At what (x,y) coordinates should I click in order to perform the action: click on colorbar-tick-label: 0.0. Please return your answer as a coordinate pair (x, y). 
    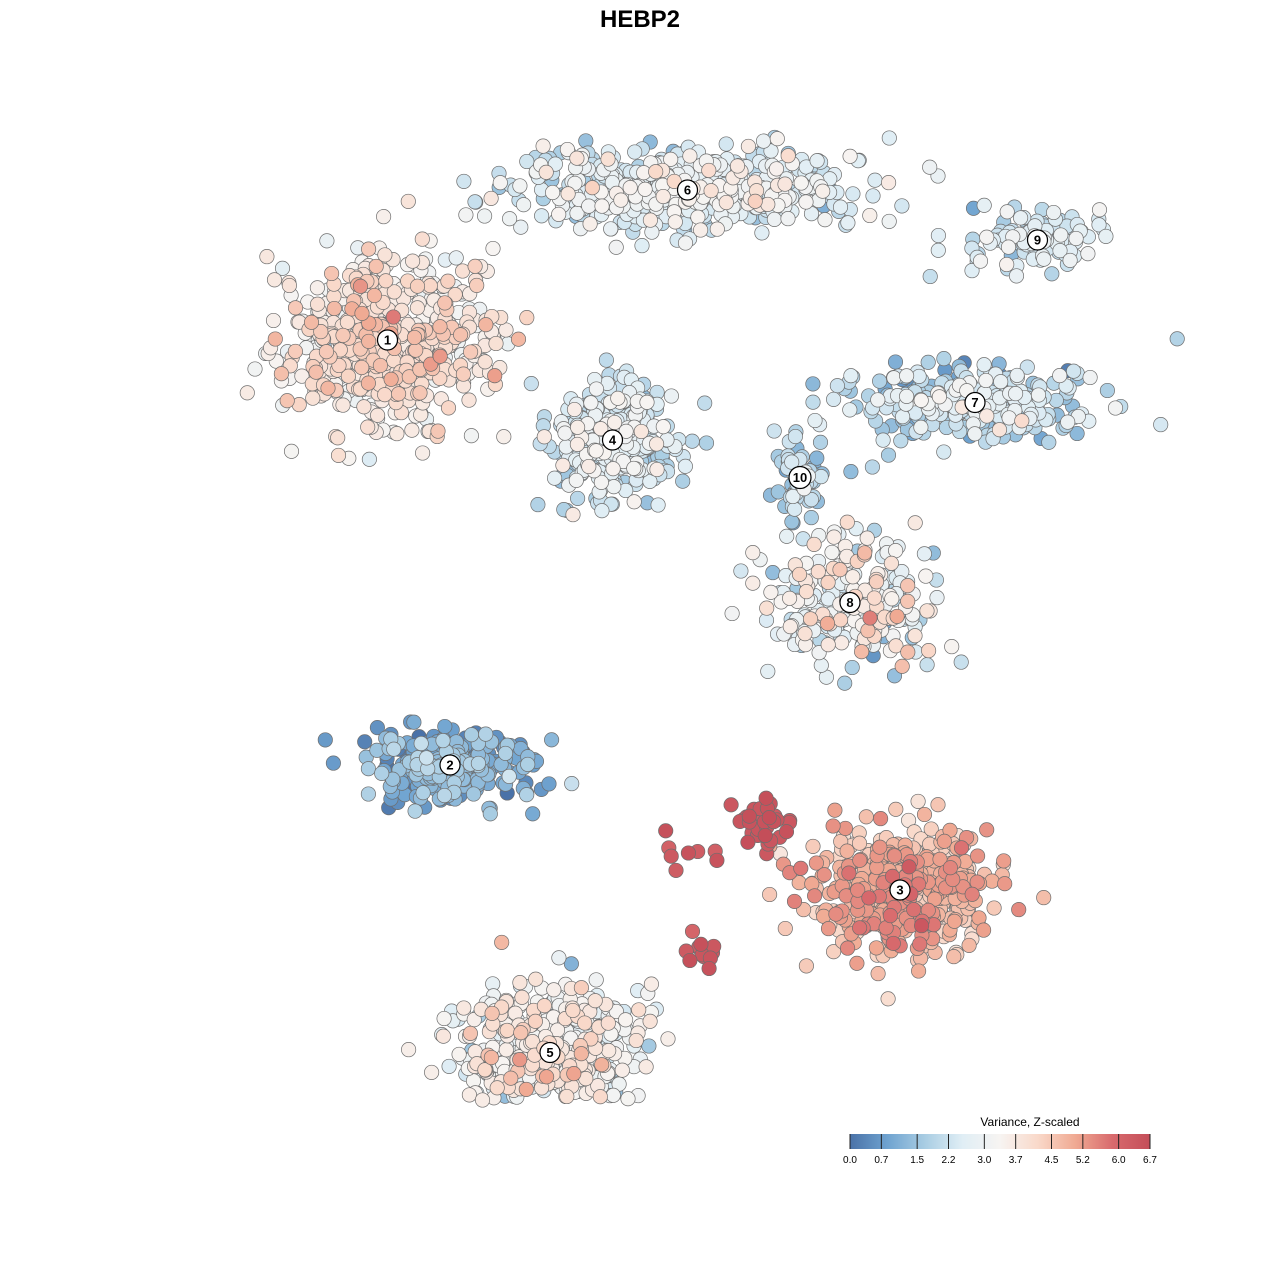
    Looking at the image, I should click on (850, 1160).